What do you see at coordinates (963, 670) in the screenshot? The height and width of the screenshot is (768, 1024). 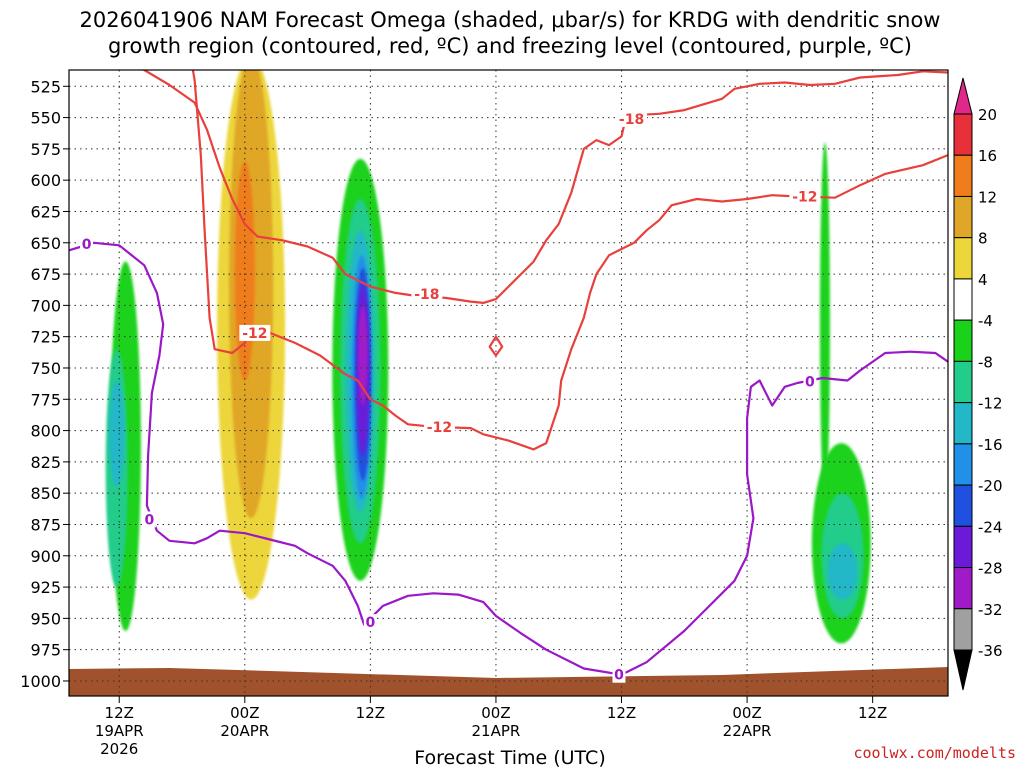 I see `colorbar-overflow-low` at bounding box center [963, 670].